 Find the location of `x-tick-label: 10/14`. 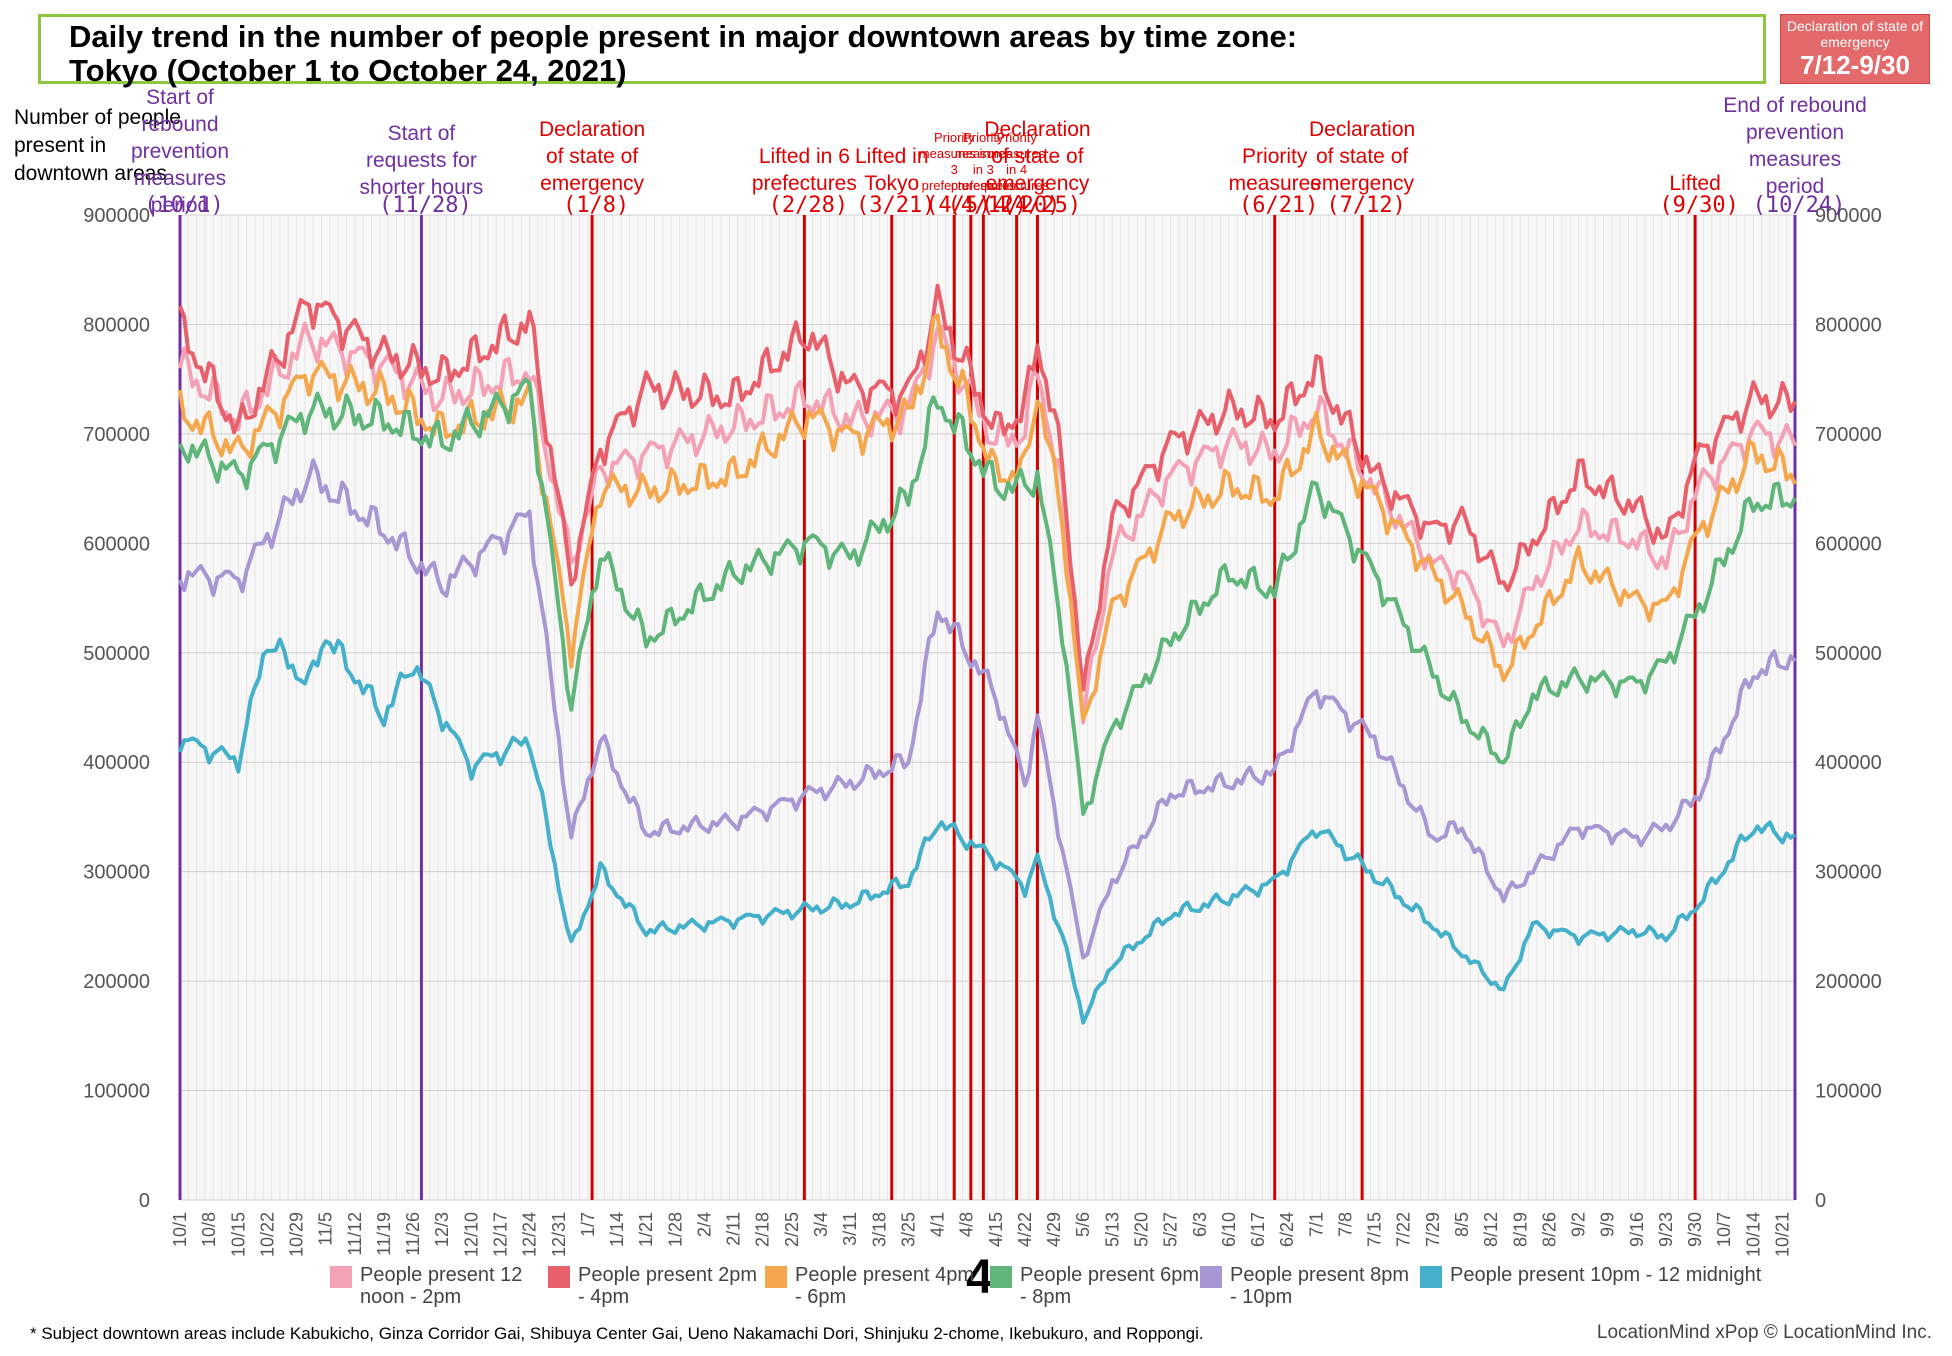

x-tick-label: 10/14 is located at coordinates (1753, 1234).